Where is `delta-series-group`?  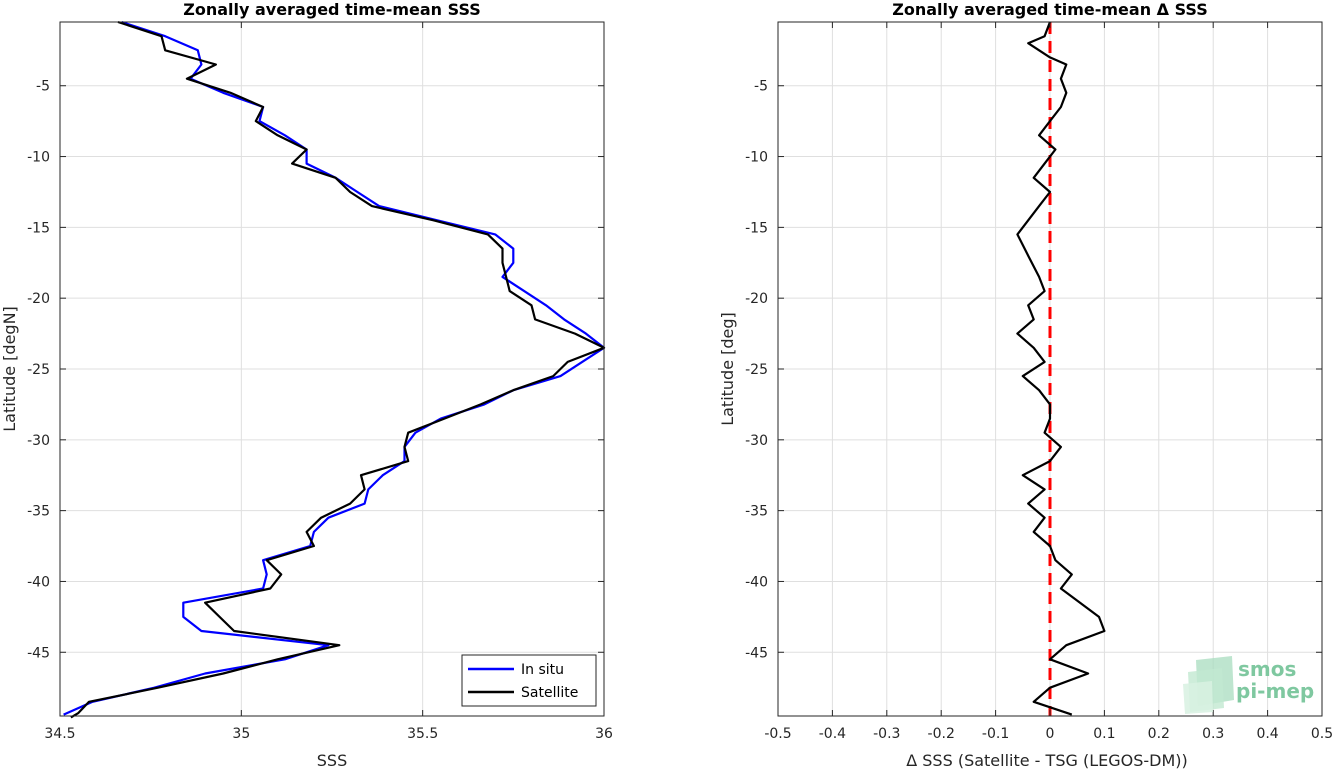 delta-series-group is located at coordinates (1061, 368).